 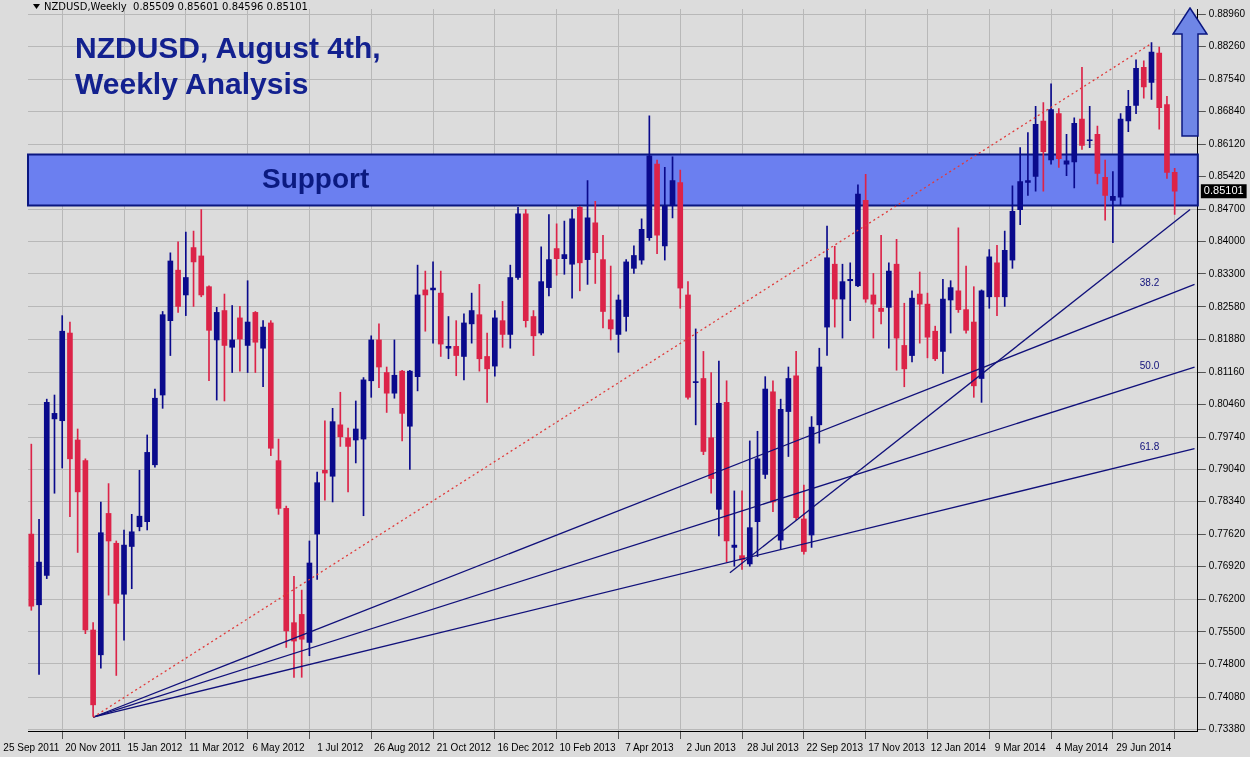 I want to click on y-tick-label: 0.79040, so click(x=1227, y=469).